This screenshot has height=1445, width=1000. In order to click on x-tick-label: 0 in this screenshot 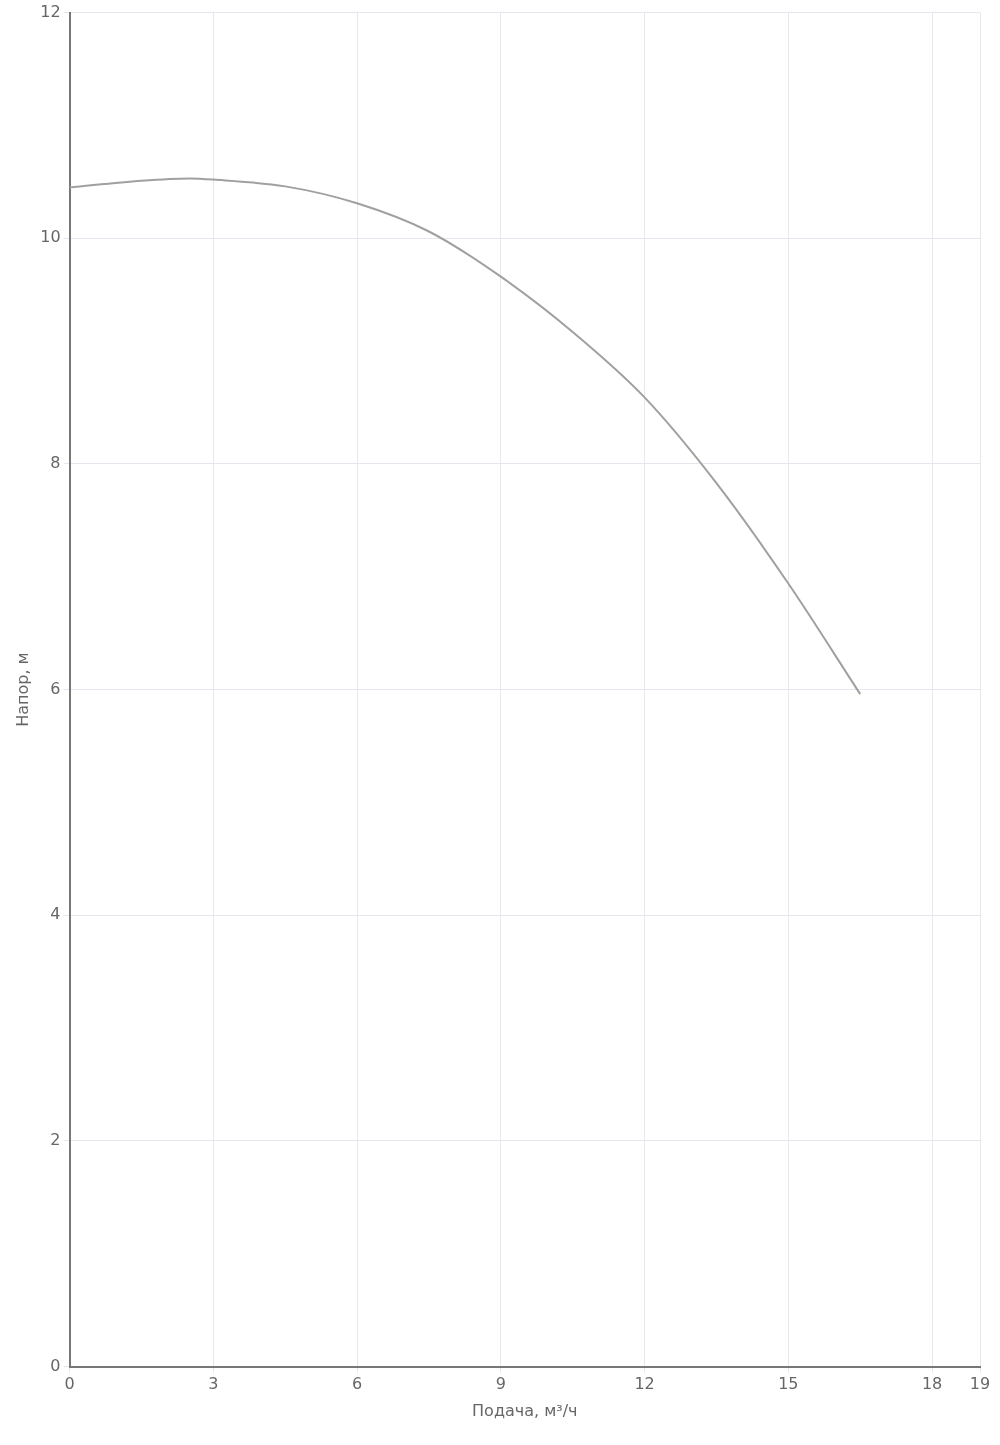, I will do `click(69, 1384)`.